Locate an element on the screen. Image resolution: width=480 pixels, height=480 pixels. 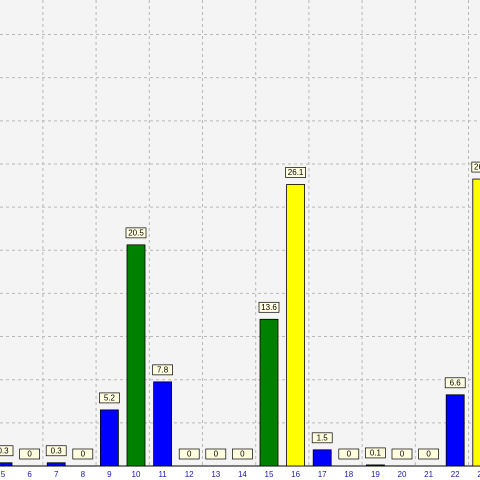
x-tick-label: 16 is located at coordinates (295, 474).